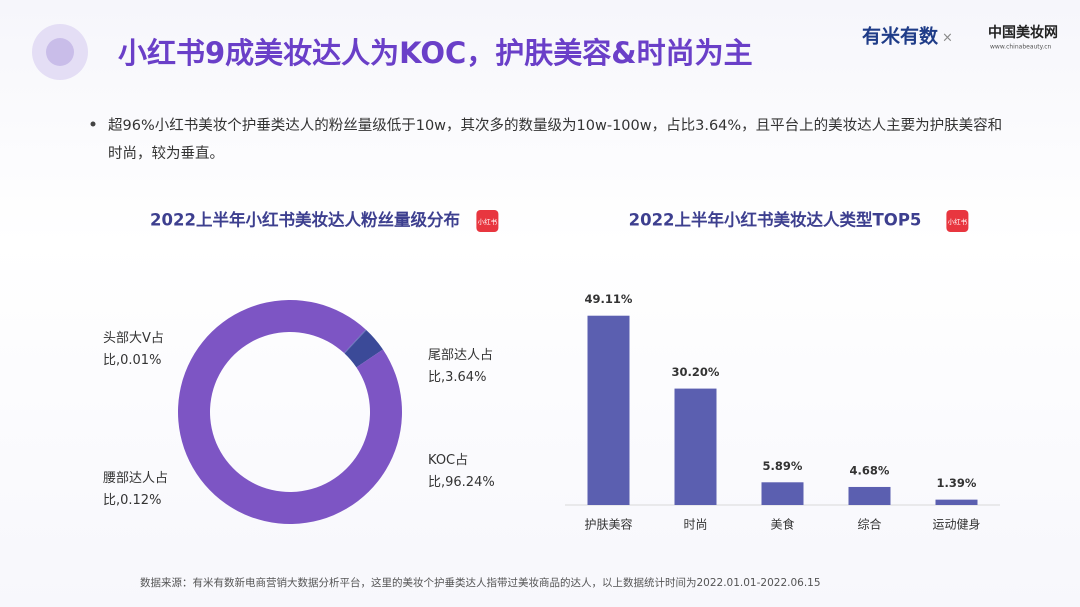 The width and height of the screenshot is (1080, 607). I want to click on chart-title: 2022上半年小红书美妆达人类型TOP5, so click(775, 220).